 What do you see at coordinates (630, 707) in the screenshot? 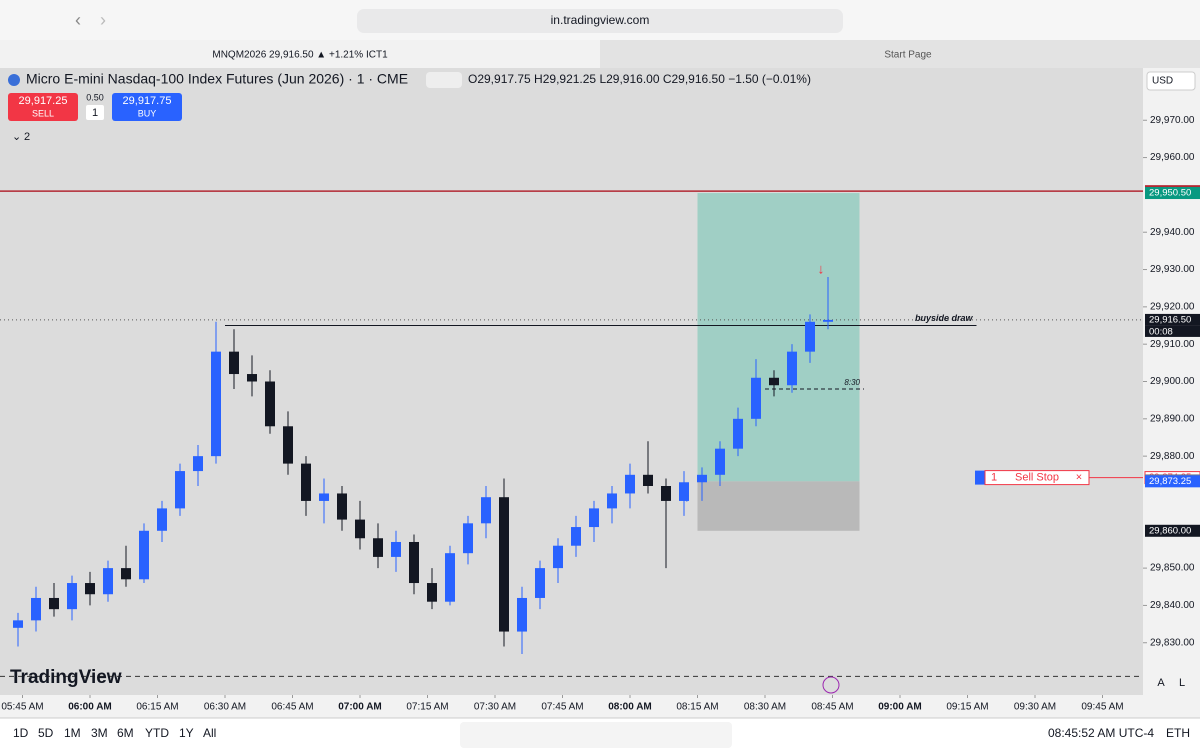
I see `x-tick-label: 08:00 AM` at bounding box center [630, 707].